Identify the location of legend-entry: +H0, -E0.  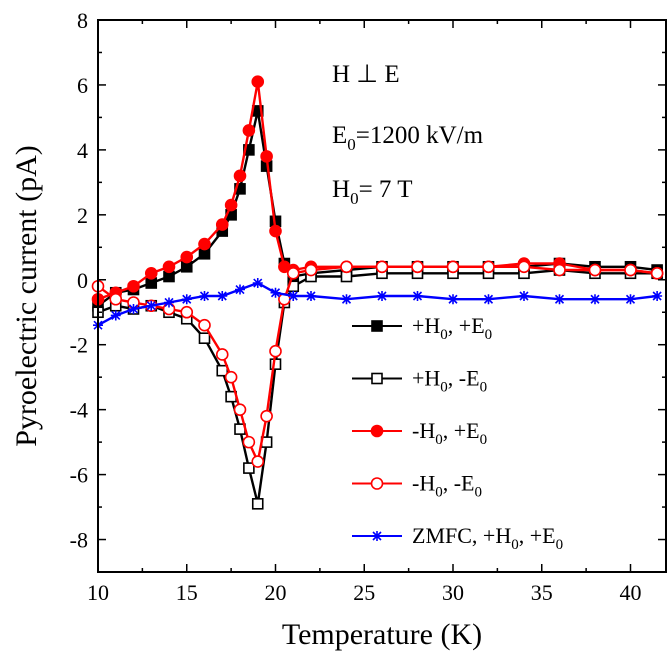
(419, 381).